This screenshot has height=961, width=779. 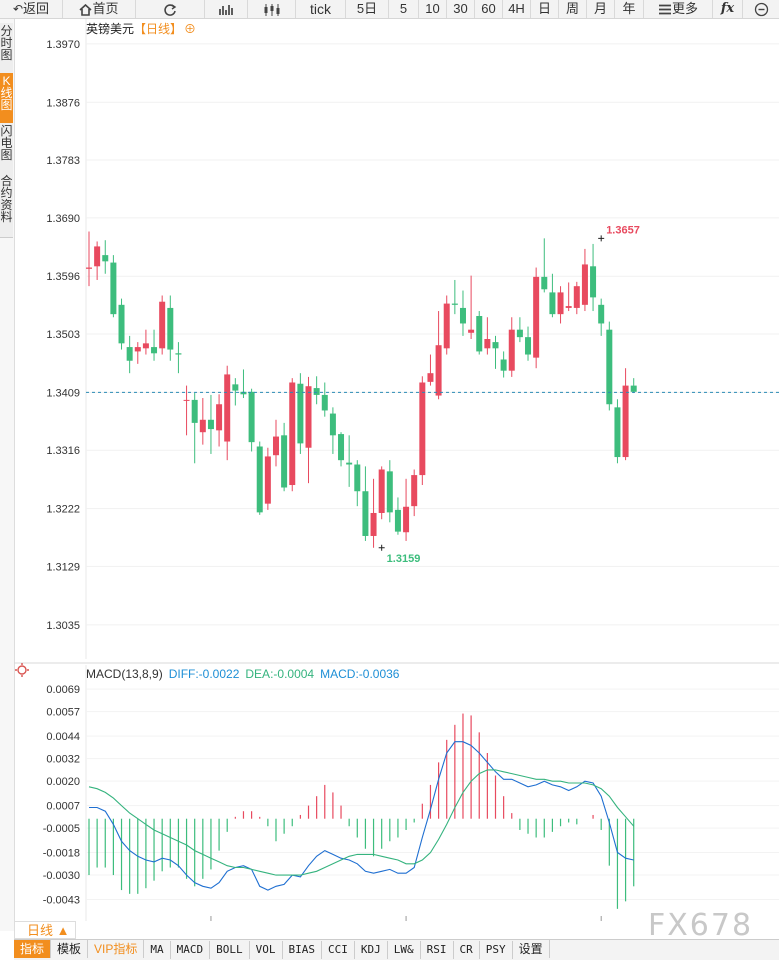 I want to click on macd-tick-label: 0.0057, so click(x=63, y=713).